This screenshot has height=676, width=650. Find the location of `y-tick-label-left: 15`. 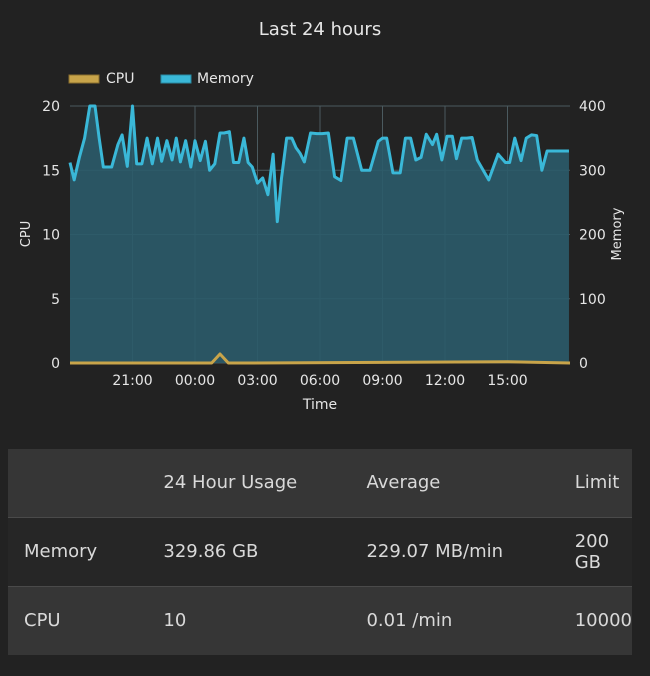

y-tick-label-left: 15 is located at coordinates (51, 171).